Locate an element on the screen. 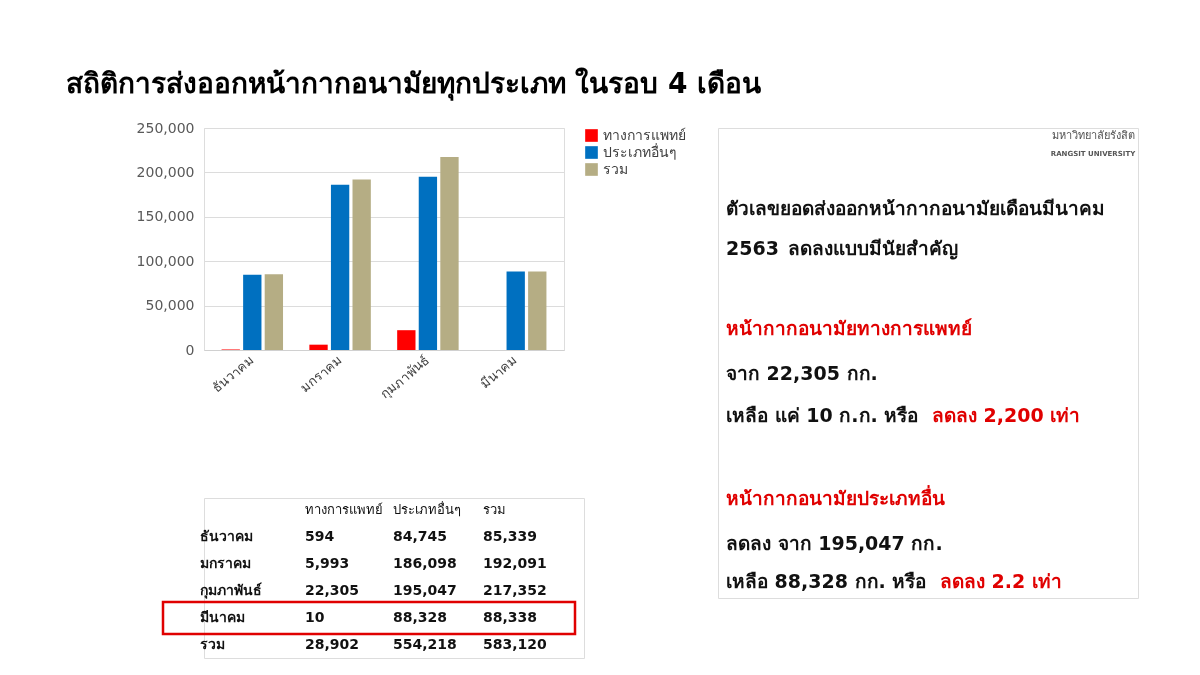  y-tick-label: 100,000 is located at coordinates (165, 260).